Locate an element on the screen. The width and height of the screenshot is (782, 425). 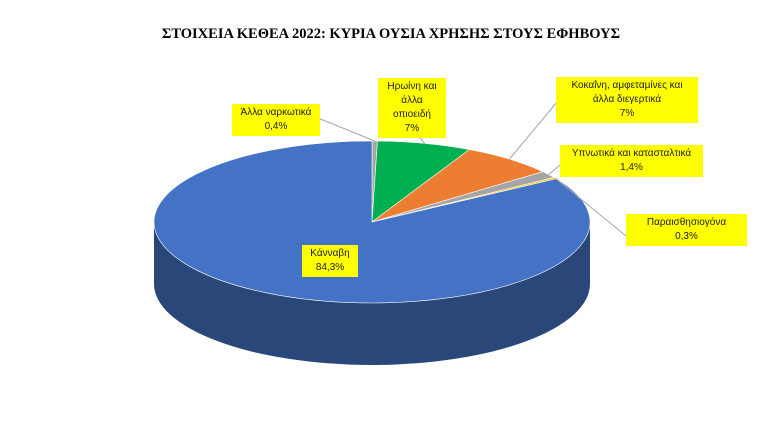
category-label: Ηρωίνη και άλλα οπιοειδή is located at coordinates (412, 100).